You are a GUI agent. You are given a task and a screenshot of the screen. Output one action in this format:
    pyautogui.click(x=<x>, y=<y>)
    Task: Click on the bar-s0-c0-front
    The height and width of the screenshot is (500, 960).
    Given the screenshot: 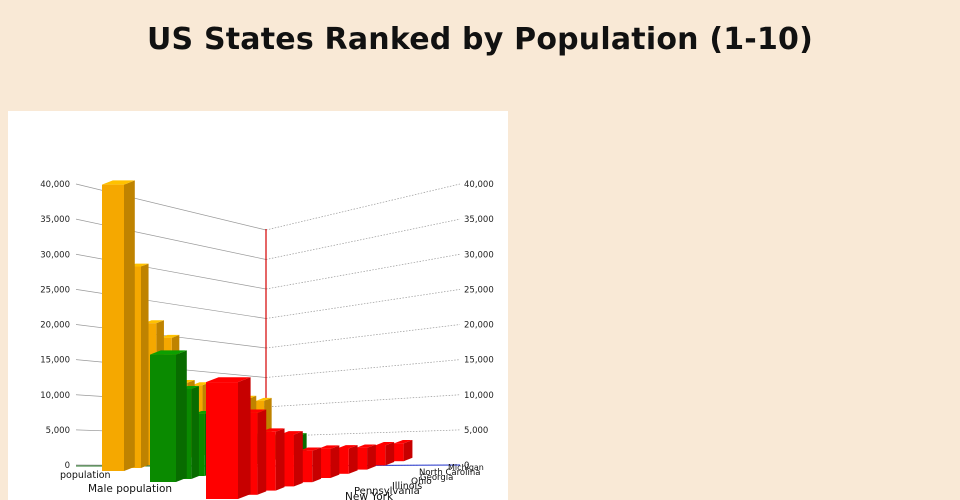 What is the action you would take?
    pyautogui.click(x=113, y=327)
    